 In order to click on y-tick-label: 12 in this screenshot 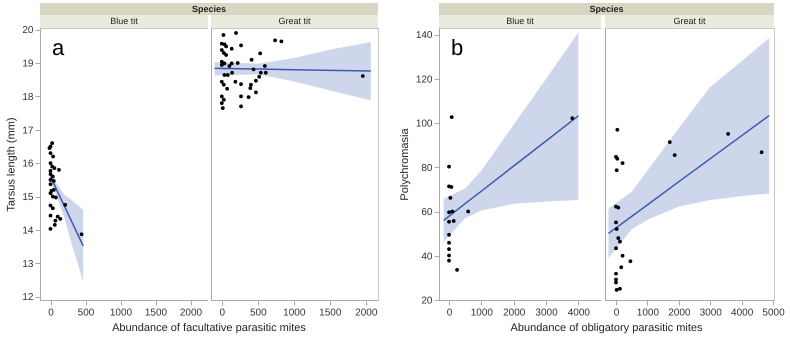, I will do `click(28, 298)`.